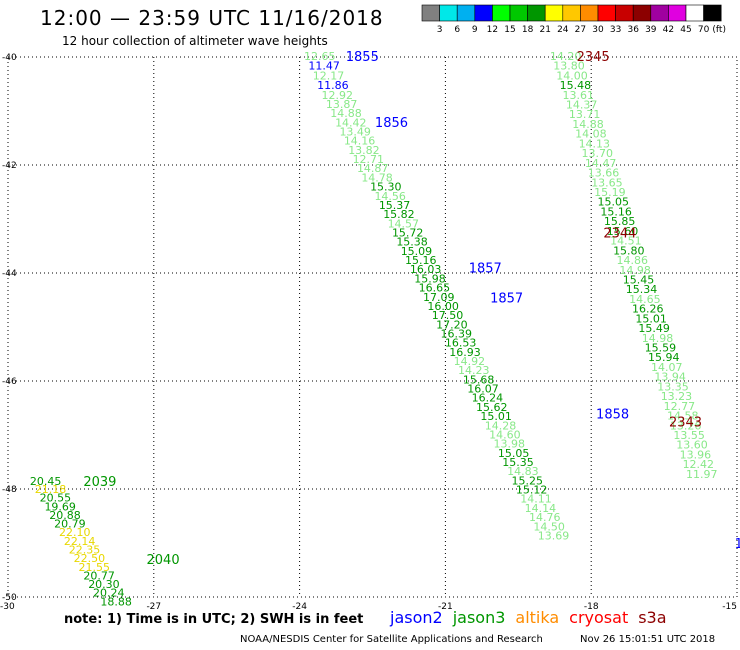 The width and height of the screenshot is (740, 650). What do you see at coordinates (604, 173) in the screenshot?
I see `wave-height-label: 13.66` at bounding box center [604, 173].